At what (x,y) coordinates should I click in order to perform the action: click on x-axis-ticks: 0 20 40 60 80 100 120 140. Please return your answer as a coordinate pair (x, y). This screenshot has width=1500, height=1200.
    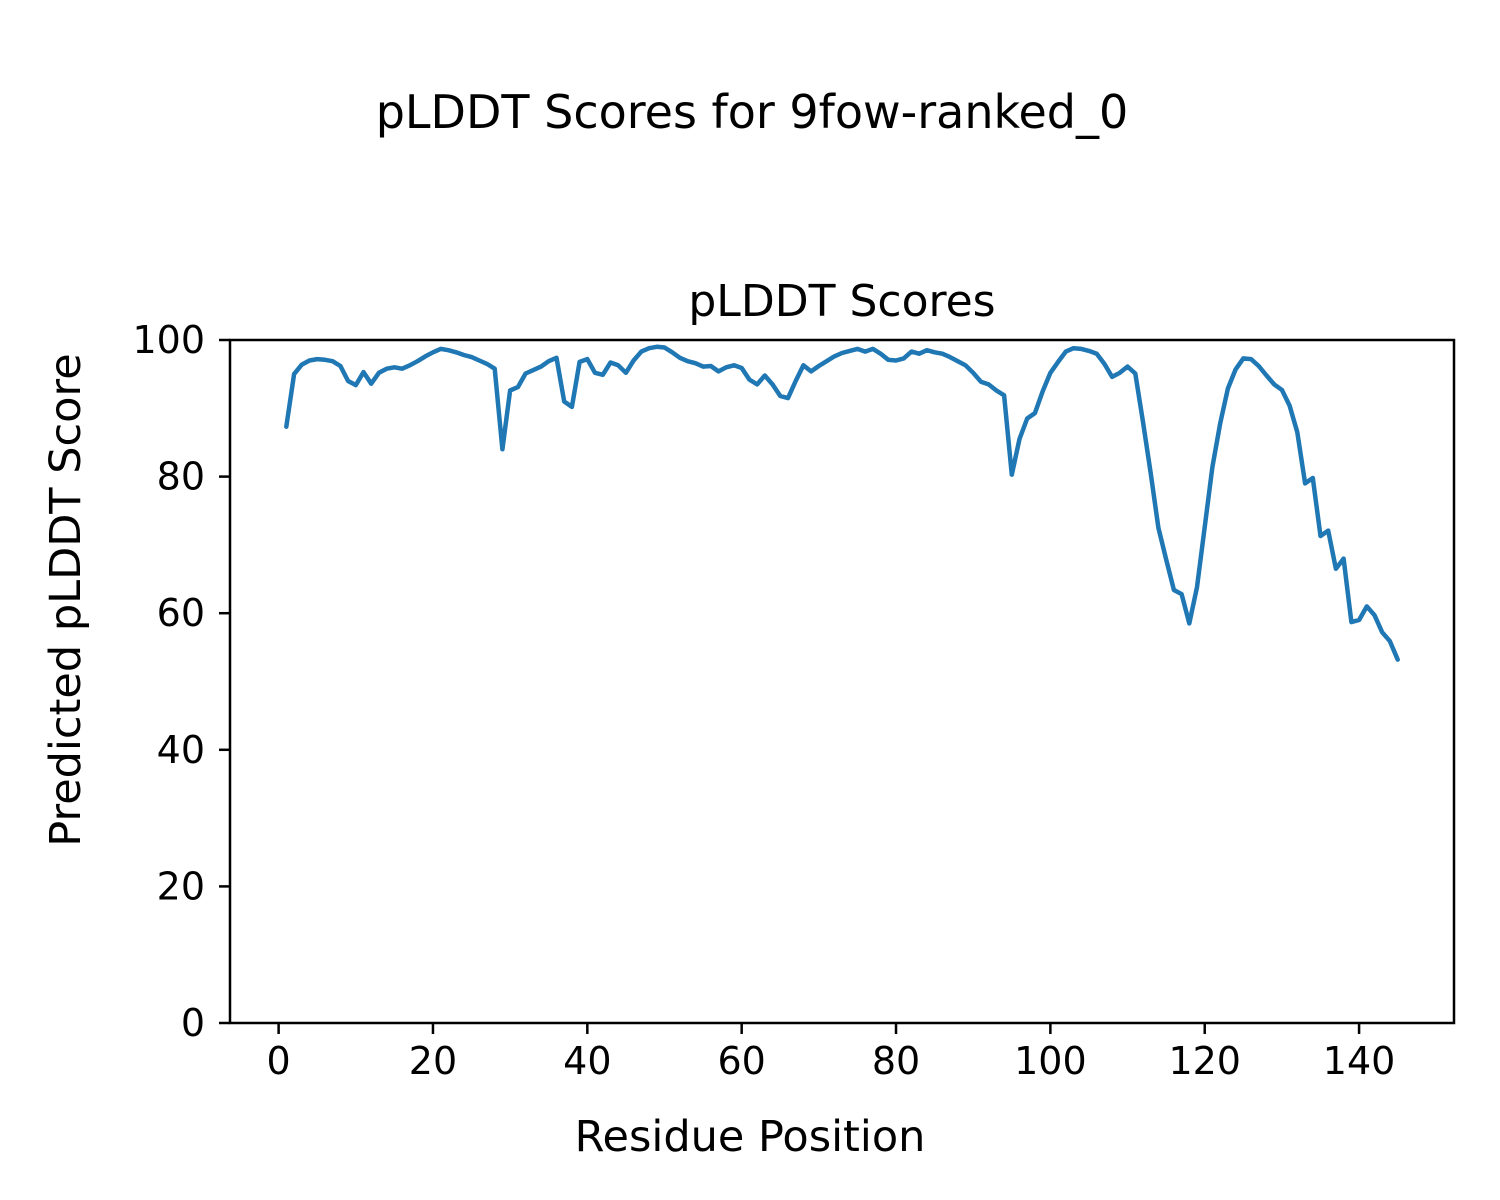
    Looking at the image, I should click on (831, 1053).